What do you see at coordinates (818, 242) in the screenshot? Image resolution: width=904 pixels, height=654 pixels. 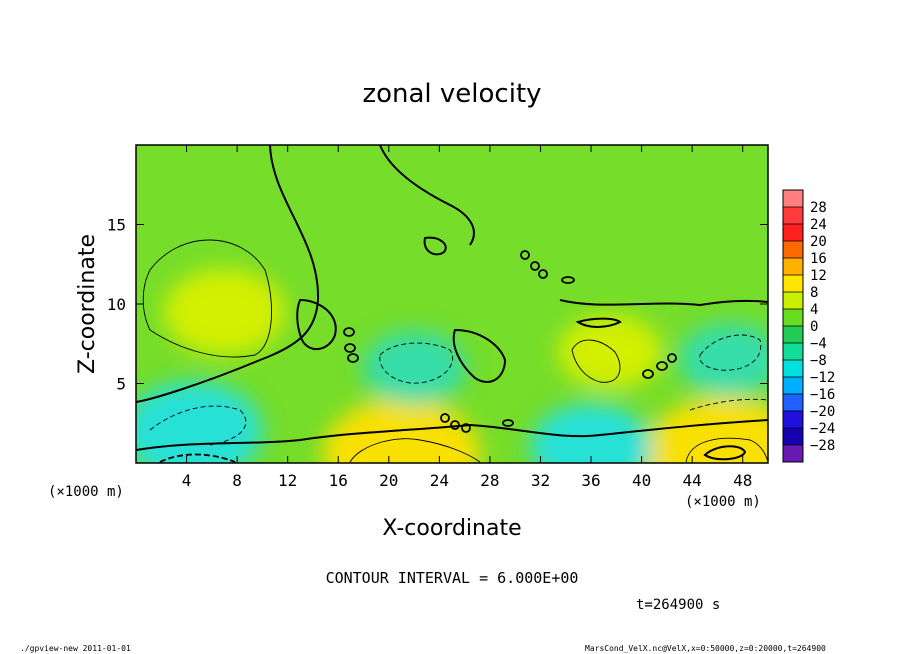 I see `colorbar-label: 20` at bounding box center [818, 242].